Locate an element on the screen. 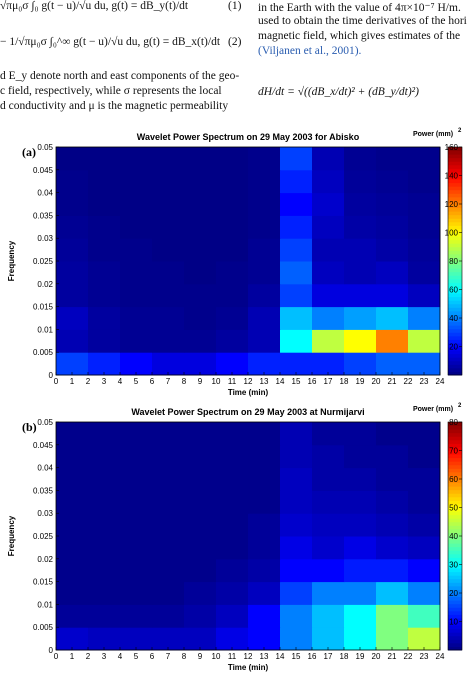 The height and width of the screenshot is (695, 474). x-tick-label: 9 is located at coordinates (200, 656).